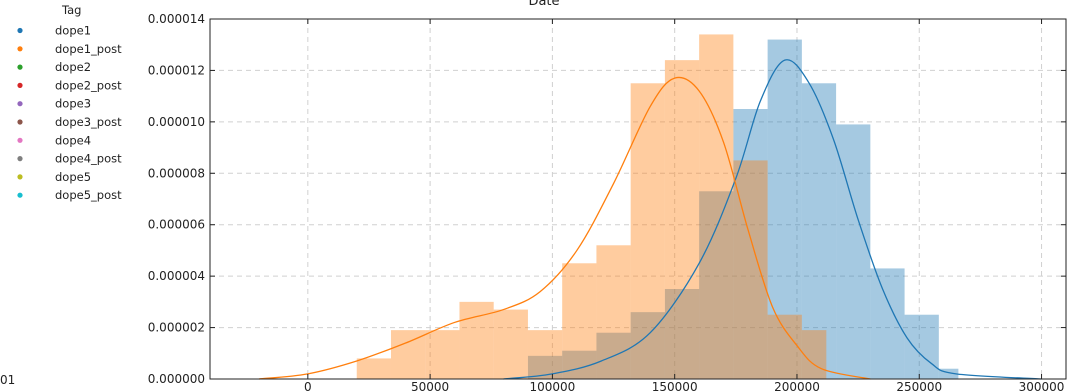 Image resolution: width=1069 pixels, height=392 pixels. What do you see at coordinates (73, 104) in the screenshot?
I see `legend-label-dope3: dope3` at bounding box center [73, 104].